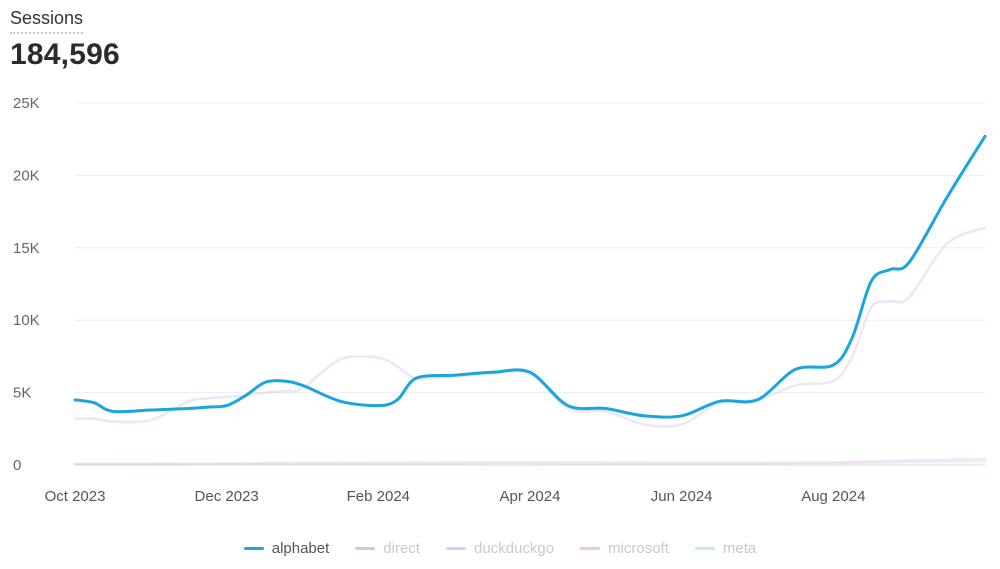  What do you see at coordinates (638, 548) in the screenshot?
I see `legend-label: microsoft` at bounding box center [638, 548].